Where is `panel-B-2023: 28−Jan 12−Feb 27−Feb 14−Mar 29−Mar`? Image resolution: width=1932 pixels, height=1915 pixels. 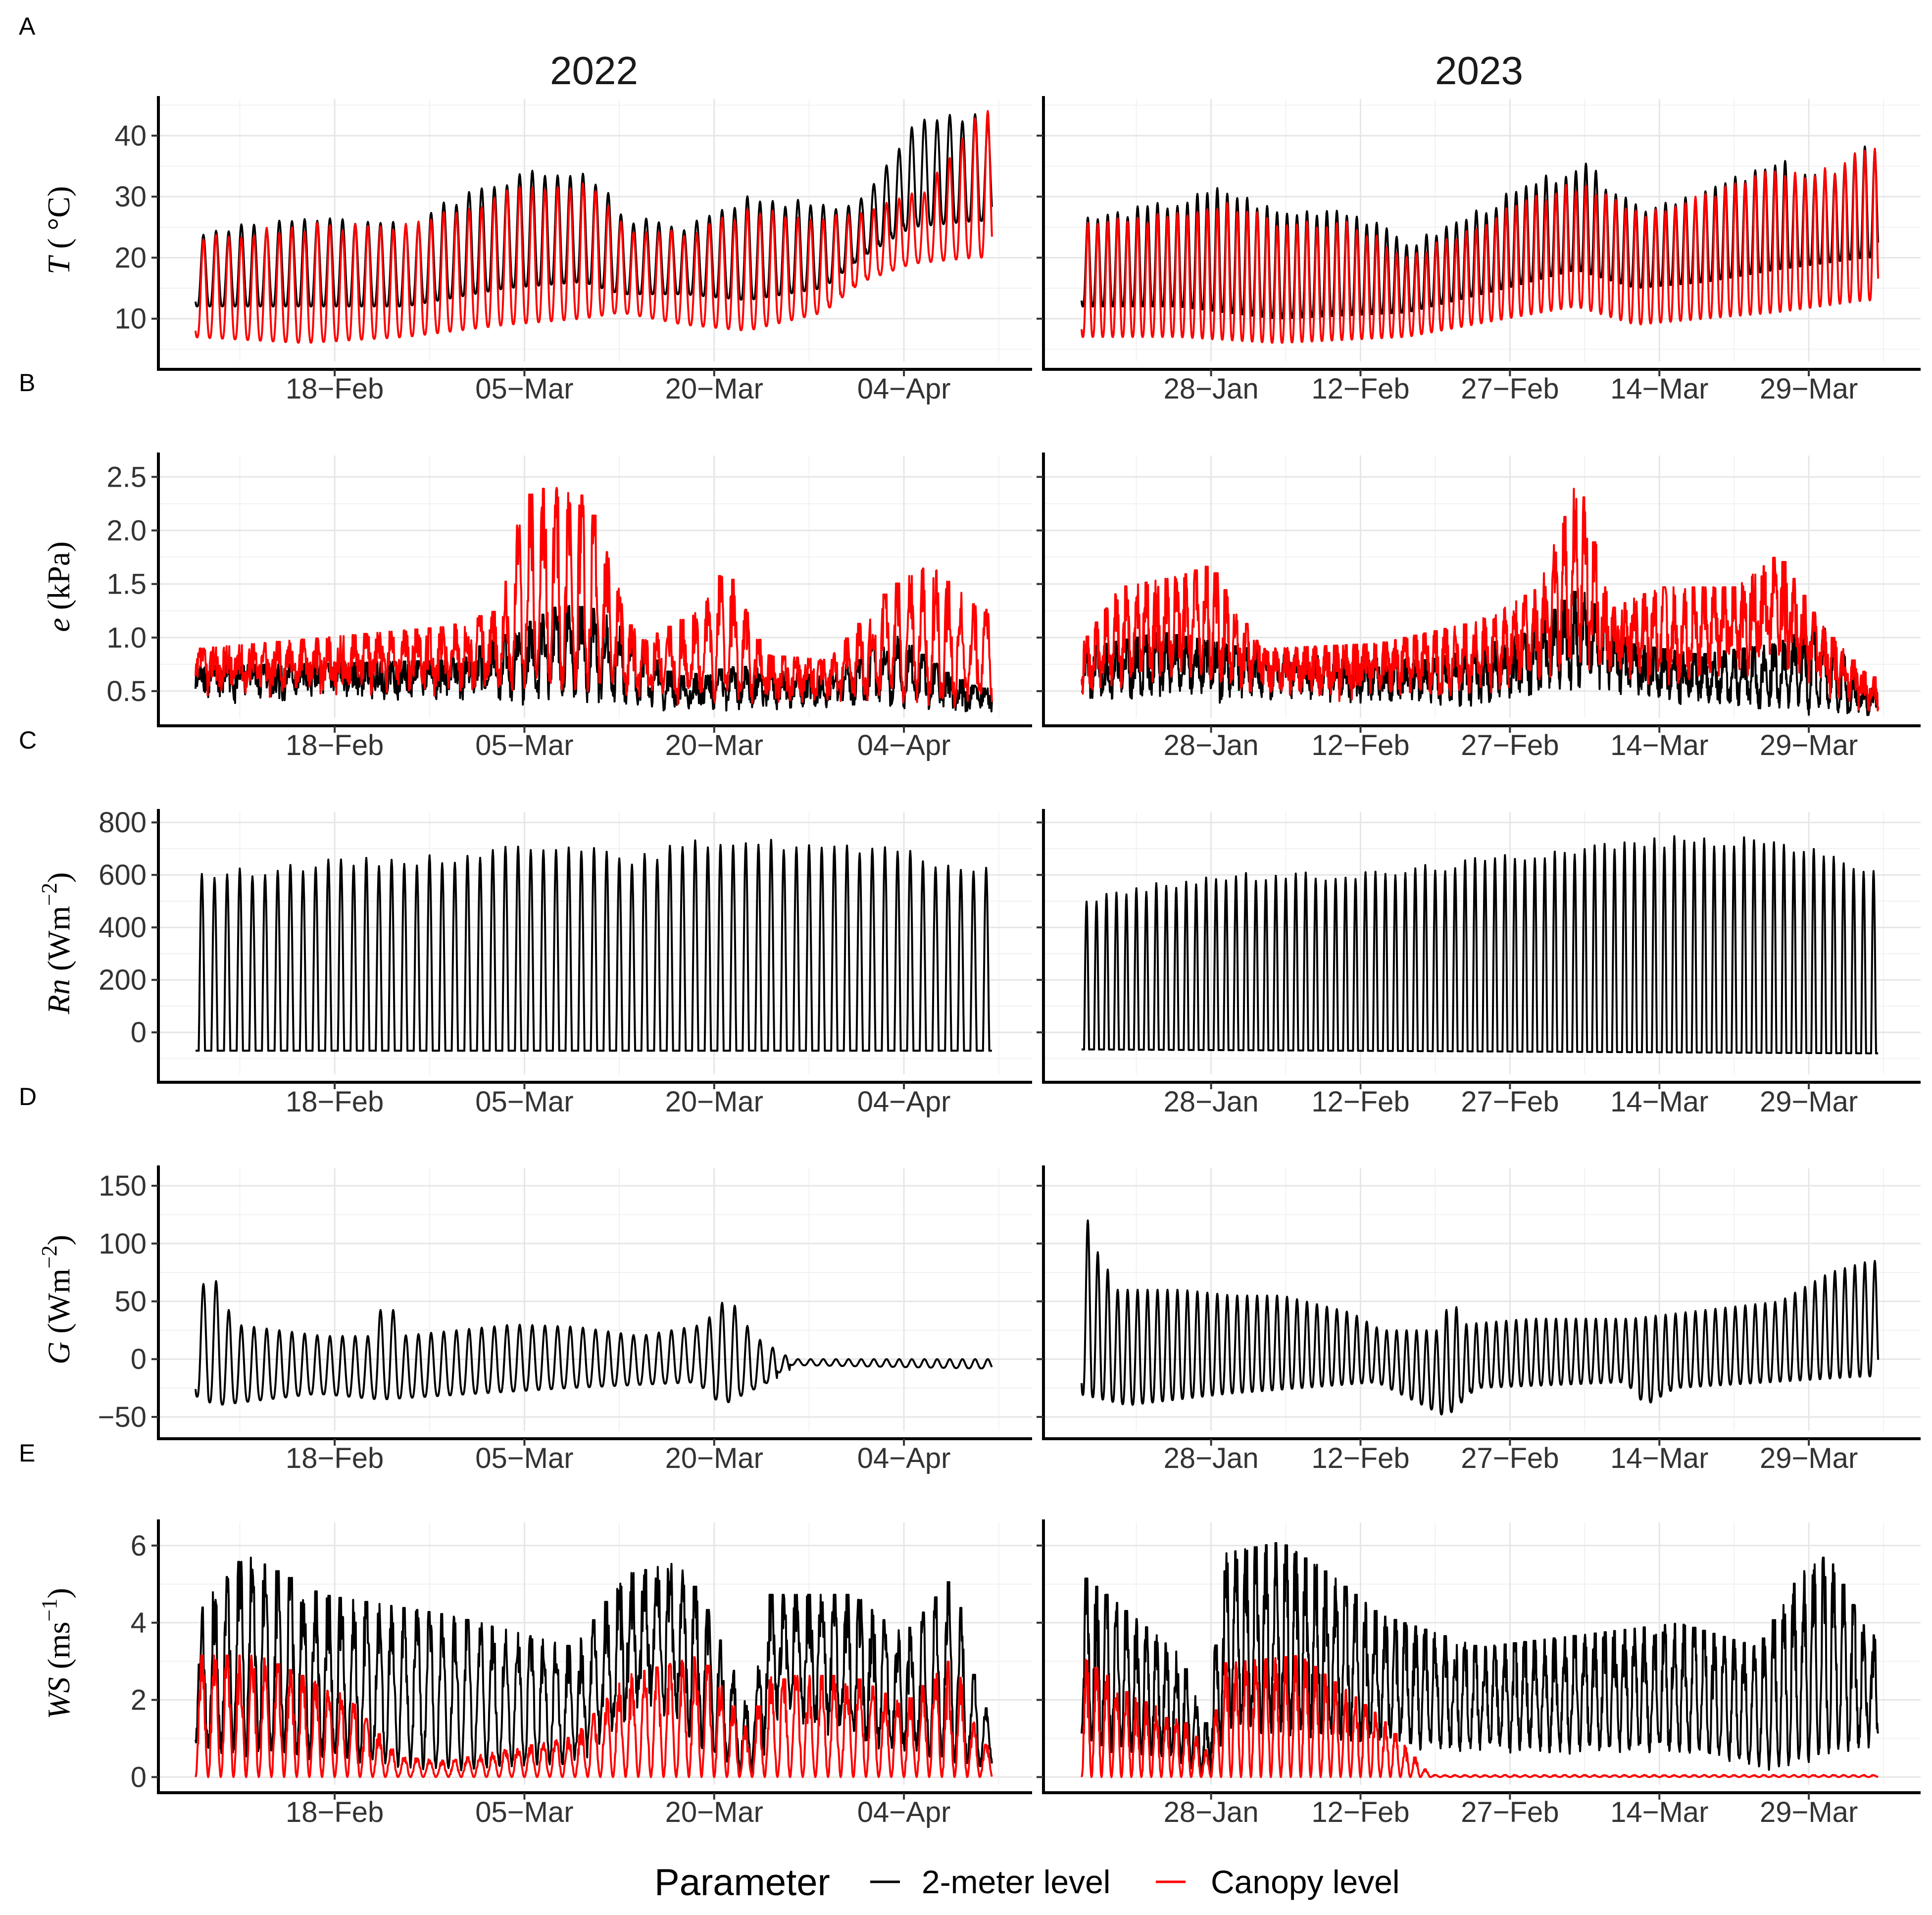
panel-B-2023: 28−Jan 12−Feb 27−Feb 14−Mar 29−Mar is located at coordinates (1479, 607).